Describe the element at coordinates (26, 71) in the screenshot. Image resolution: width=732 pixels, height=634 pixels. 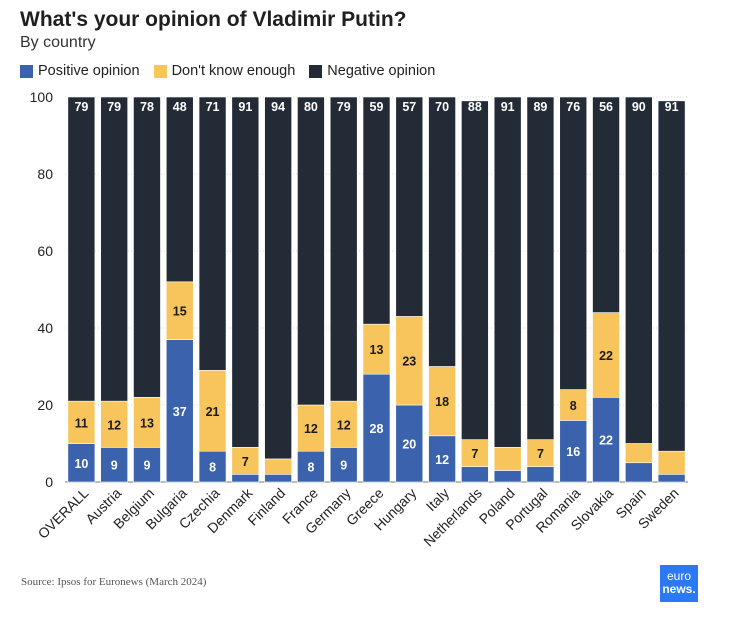
I see `legend-swatch-positive` at that location.